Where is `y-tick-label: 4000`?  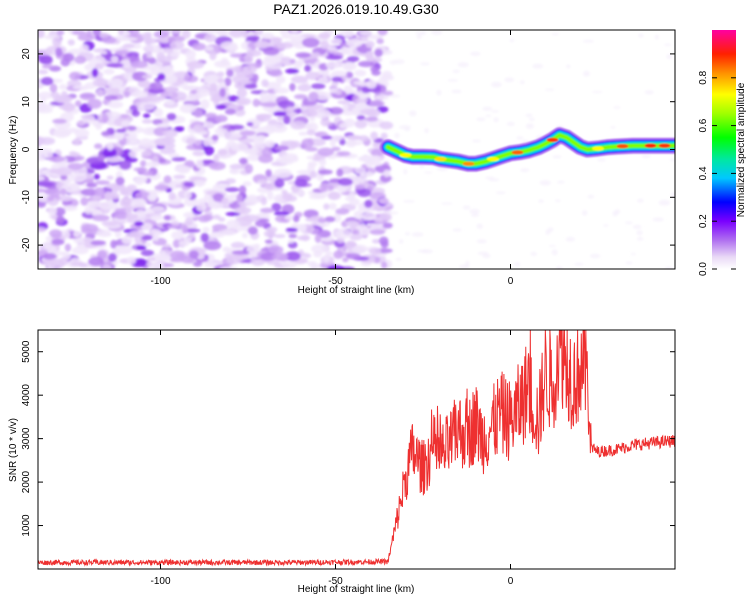
y-tick-label: 4000 is located at coordinates (26, 395).